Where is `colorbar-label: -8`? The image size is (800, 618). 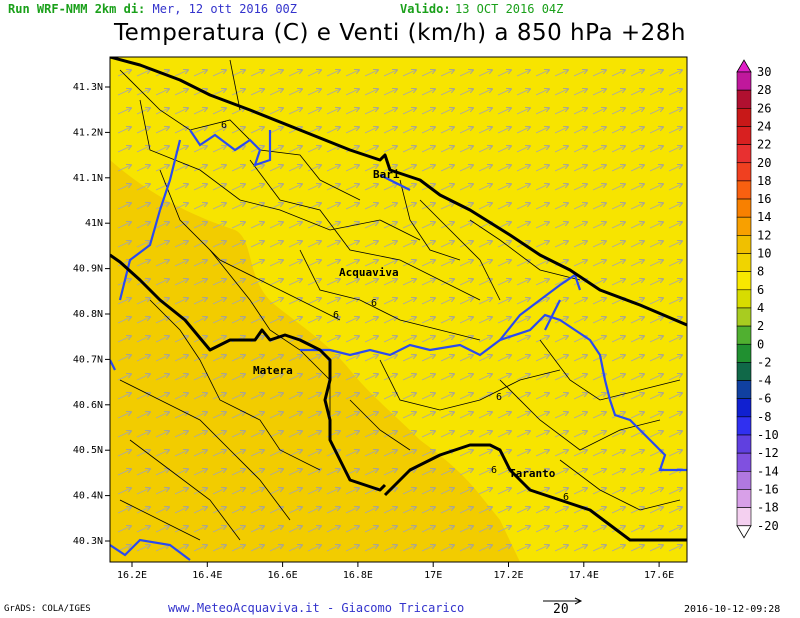
colorbar-label: -8 is located at coordinates (764, 417).